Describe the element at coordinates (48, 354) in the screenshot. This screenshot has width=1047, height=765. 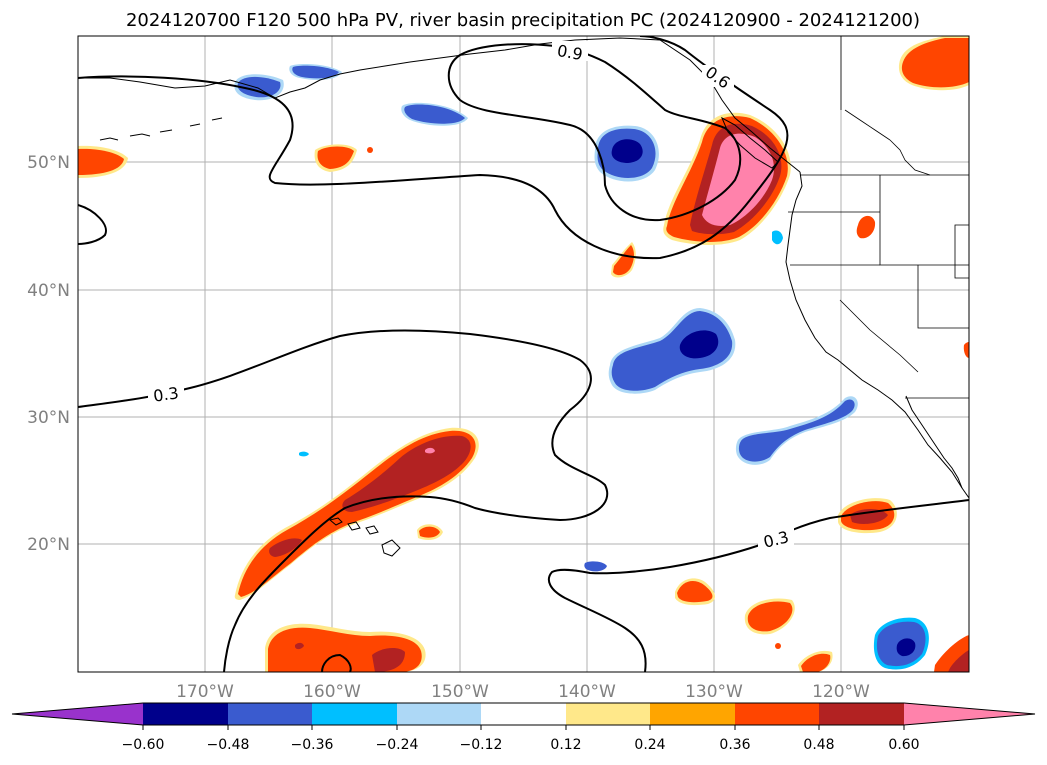
I see `lat-labels: 50°N 40°N 30°N 20°N` at that location.